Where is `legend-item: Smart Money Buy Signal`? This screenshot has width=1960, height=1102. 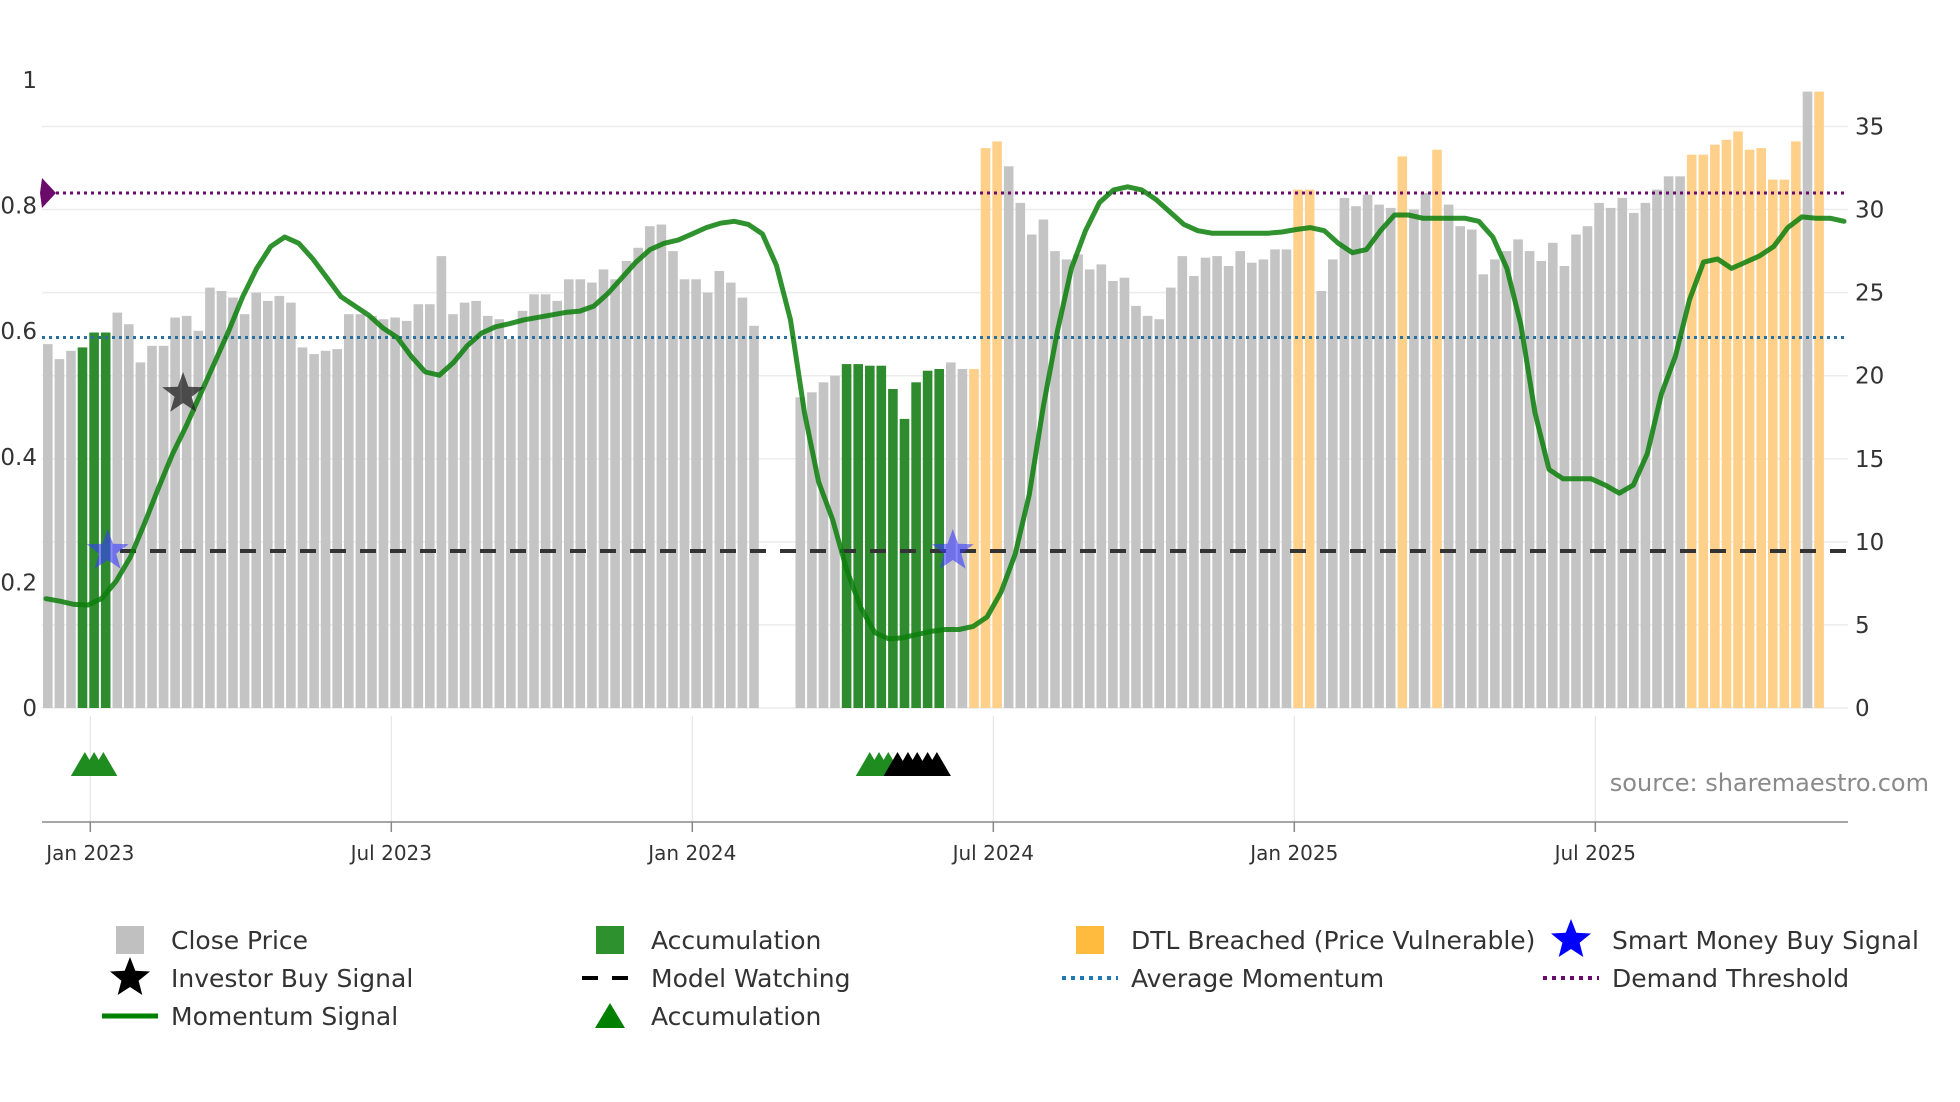
legend-item: Smart Money Buy Signal is located at coordinates (1735, 938).